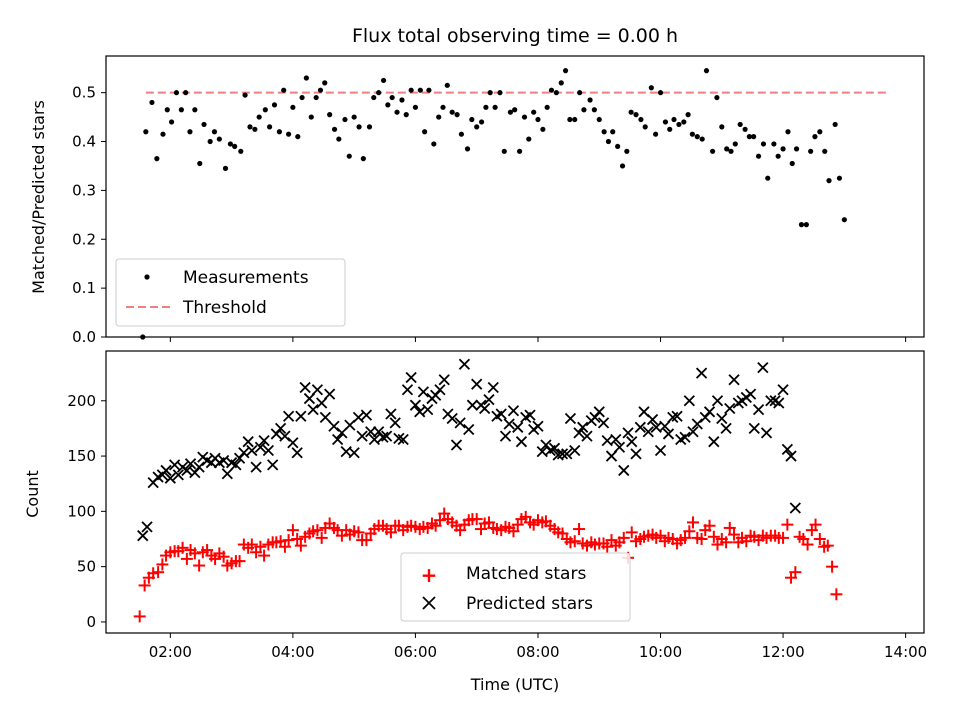 The height and width of the screenshot is (720, 960). I want to click on bottom-y-tick-label: 200, so click(81, 401).